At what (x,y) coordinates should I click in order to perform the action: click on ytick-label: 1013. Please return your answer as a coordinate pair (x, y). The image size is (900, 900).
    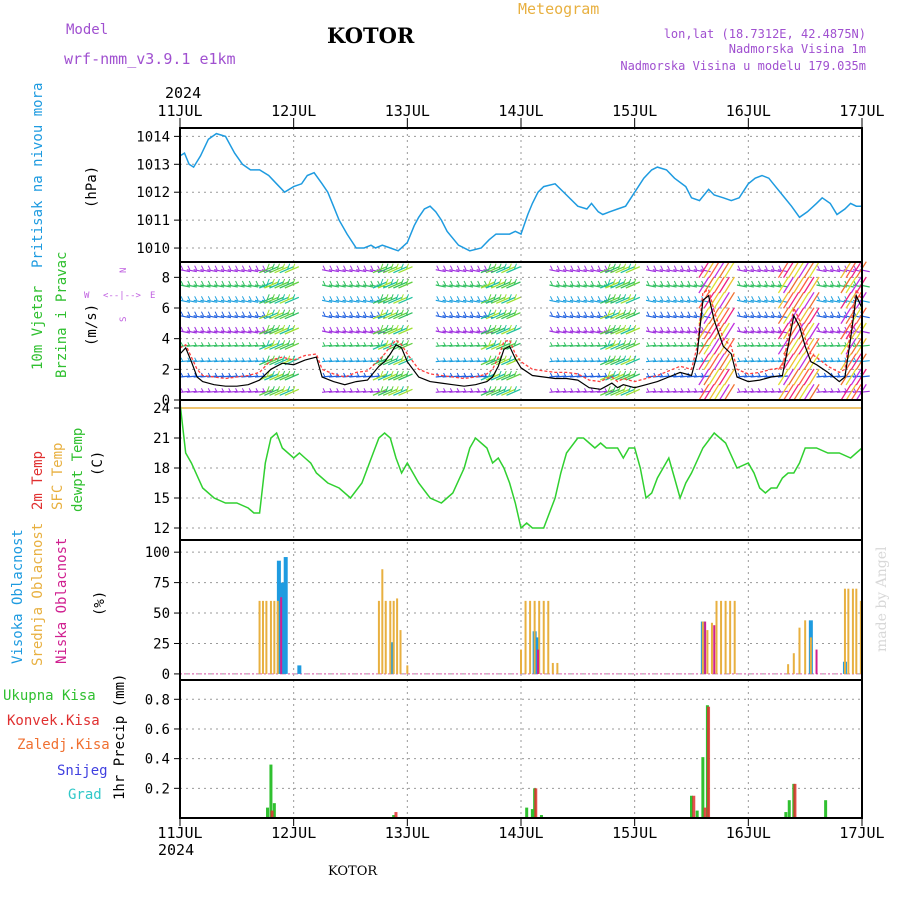
    Looking at the image, I should click on (153, 165).